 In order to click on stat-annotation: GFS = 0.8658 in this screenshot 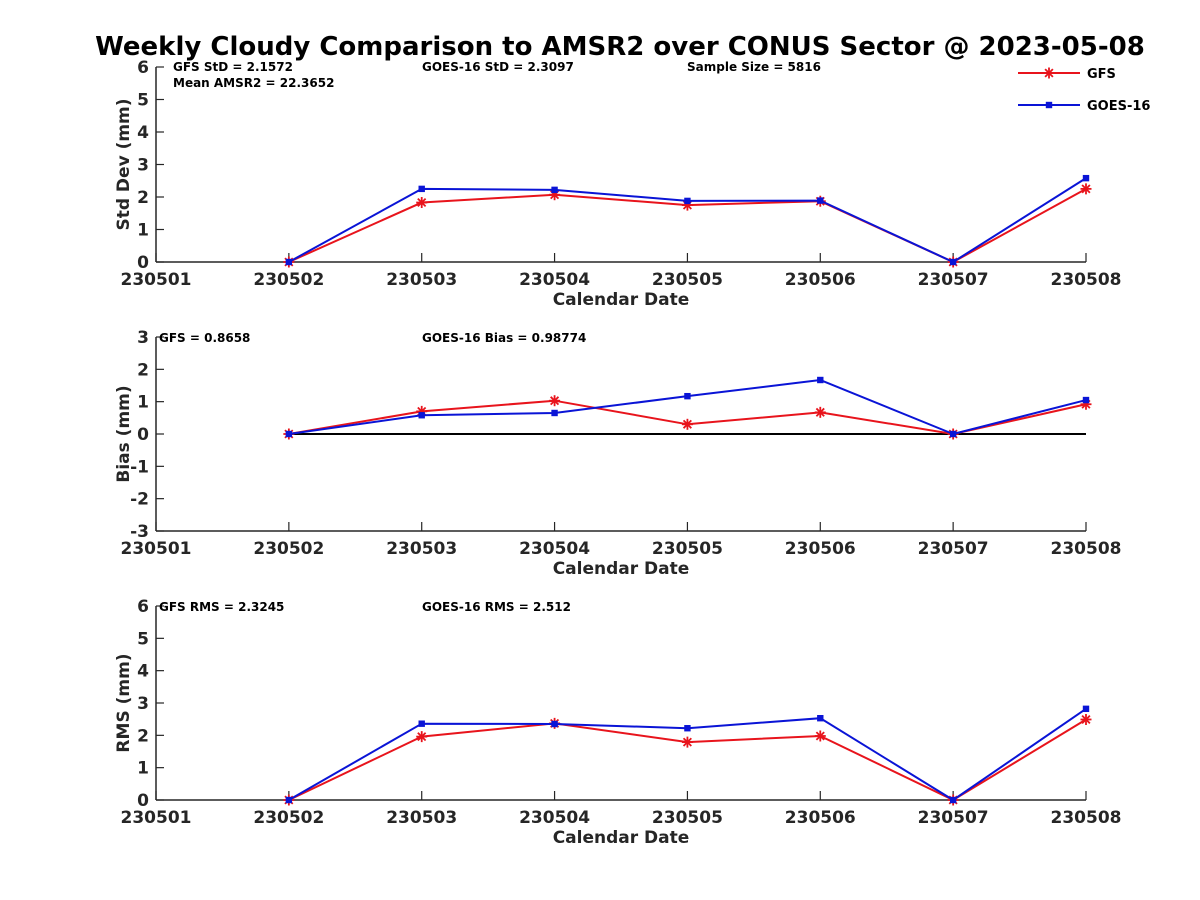, I will do `click(204, 338)`.